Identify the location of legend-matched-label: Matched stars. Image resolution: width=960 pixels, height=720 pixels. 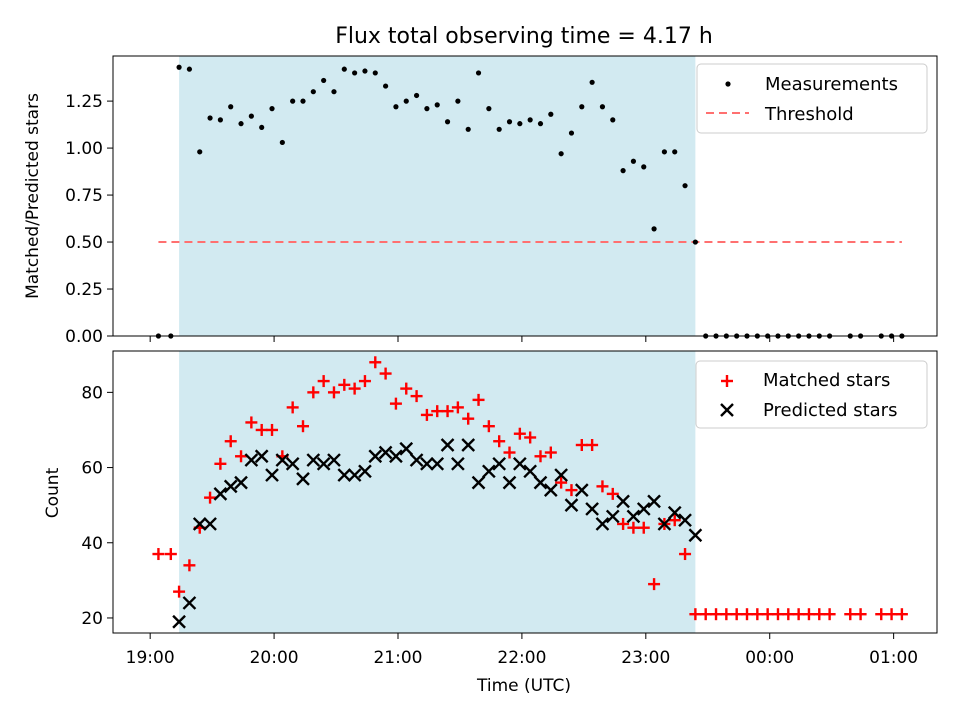
(826, 380).